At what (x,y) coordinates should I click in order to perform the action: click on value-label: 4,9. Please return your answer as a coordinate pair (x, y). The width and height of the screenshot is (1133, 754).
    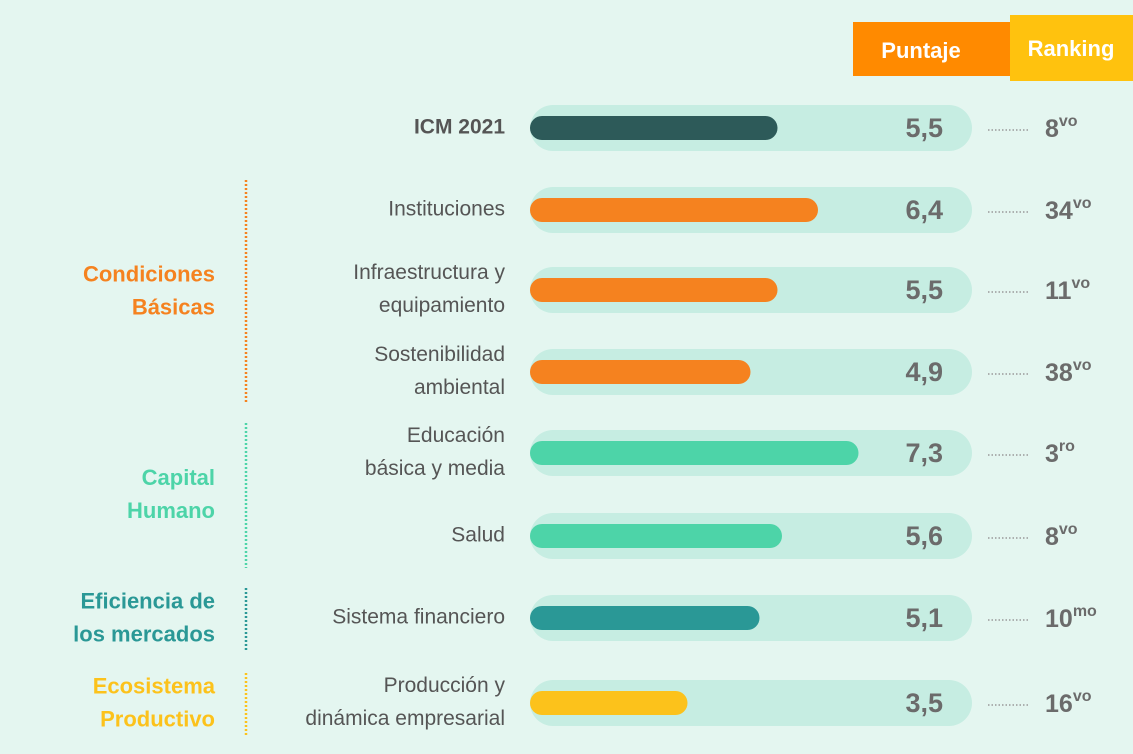
    Looking at the image, I should click on (924, 372).